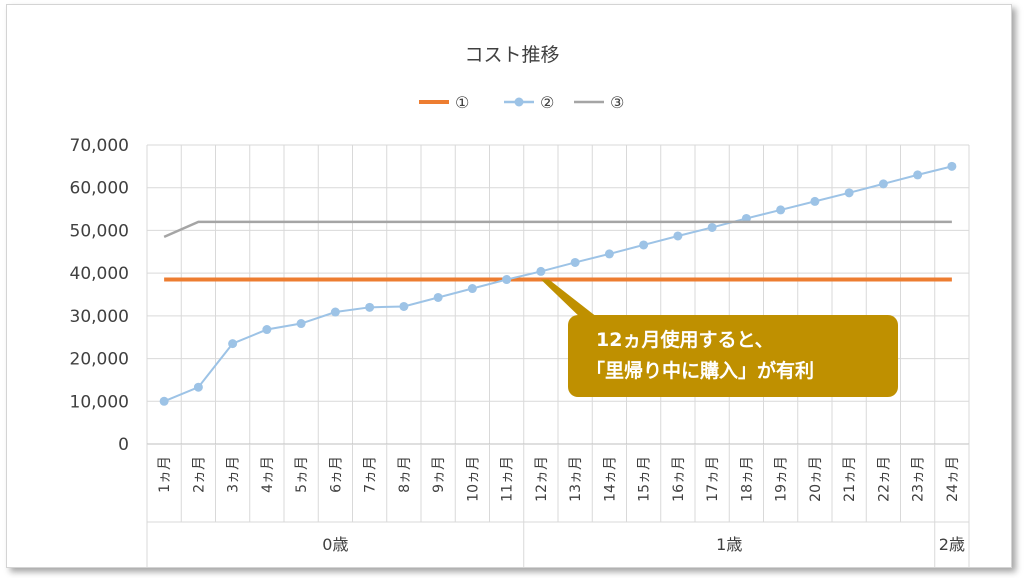 This screenshot has width=1024, height=578. I want to click on x-tick-label: 11ヵ月, so click(508, 479).